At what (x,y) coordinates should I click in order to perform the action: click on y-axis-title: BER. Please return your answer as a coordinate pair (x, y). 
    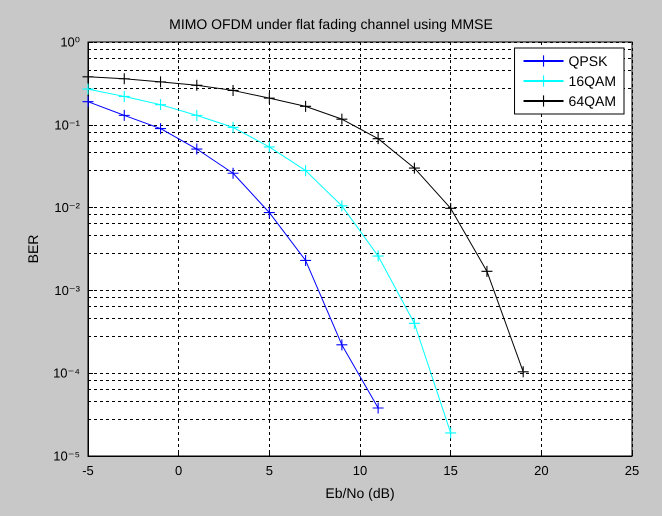
    Looking at the image, I should click on (33, 249).